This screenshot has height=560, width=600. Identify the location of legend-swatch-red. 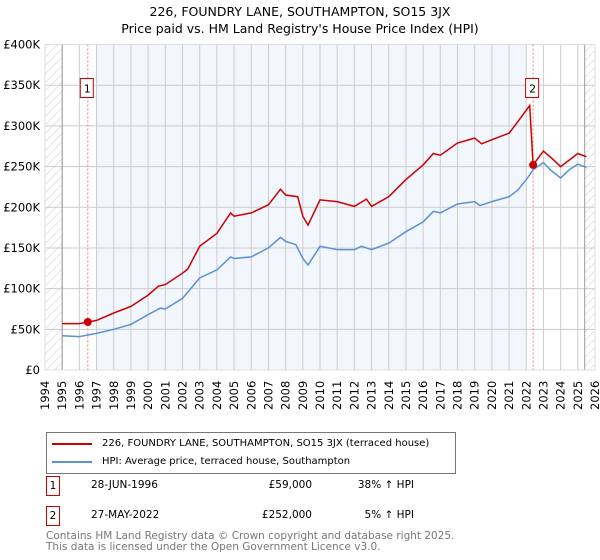
(72, 443).